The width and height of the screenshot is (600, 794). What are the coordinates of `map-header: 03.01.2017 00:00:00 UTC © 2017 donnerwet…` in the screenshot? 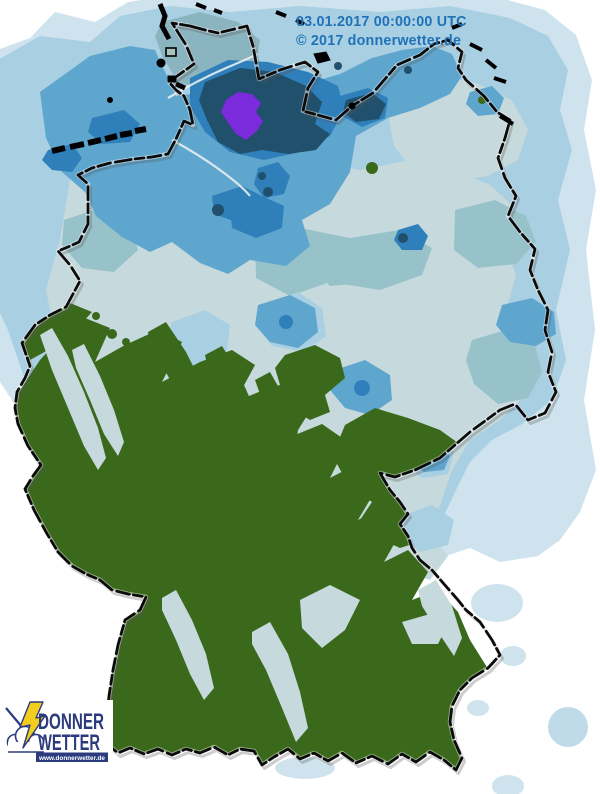 It's located at (381, 31).